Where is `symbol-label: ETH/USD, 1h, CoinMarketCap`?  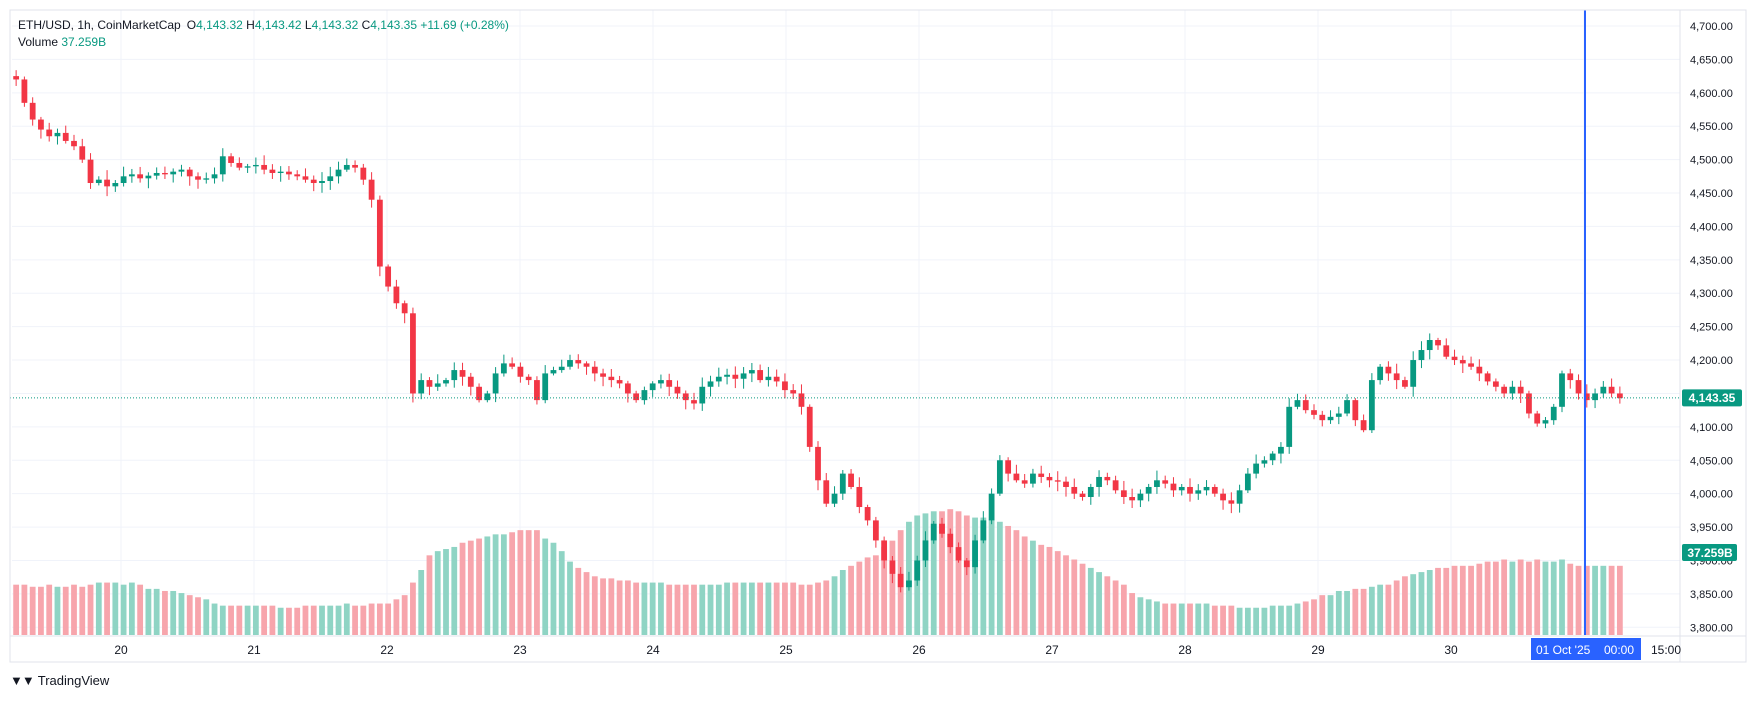
symbol-label: ETH/USD, 1h, CoinMarketCap is located at coordinates (99, 25).